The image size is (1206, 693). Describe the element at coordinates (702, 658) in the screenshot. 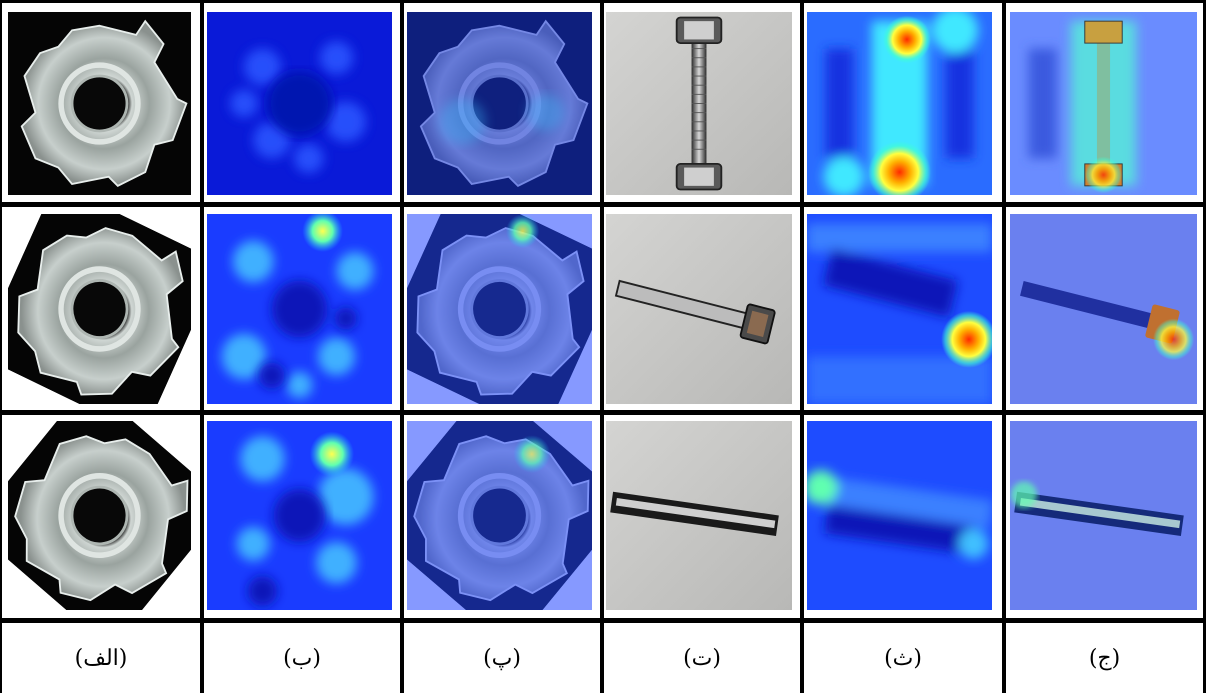

I see `caption-te: (ت)` at that location.